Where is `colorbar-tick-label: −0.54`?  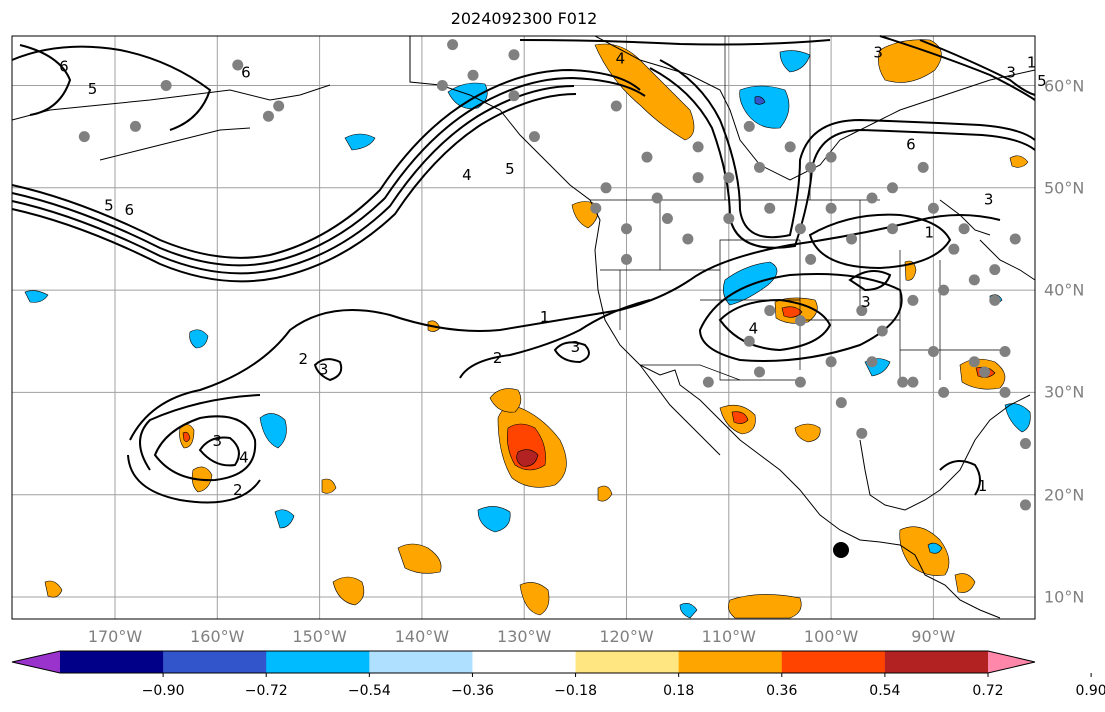
colorbar-tick-label: −0.54 is located at coordinates (369, 691).